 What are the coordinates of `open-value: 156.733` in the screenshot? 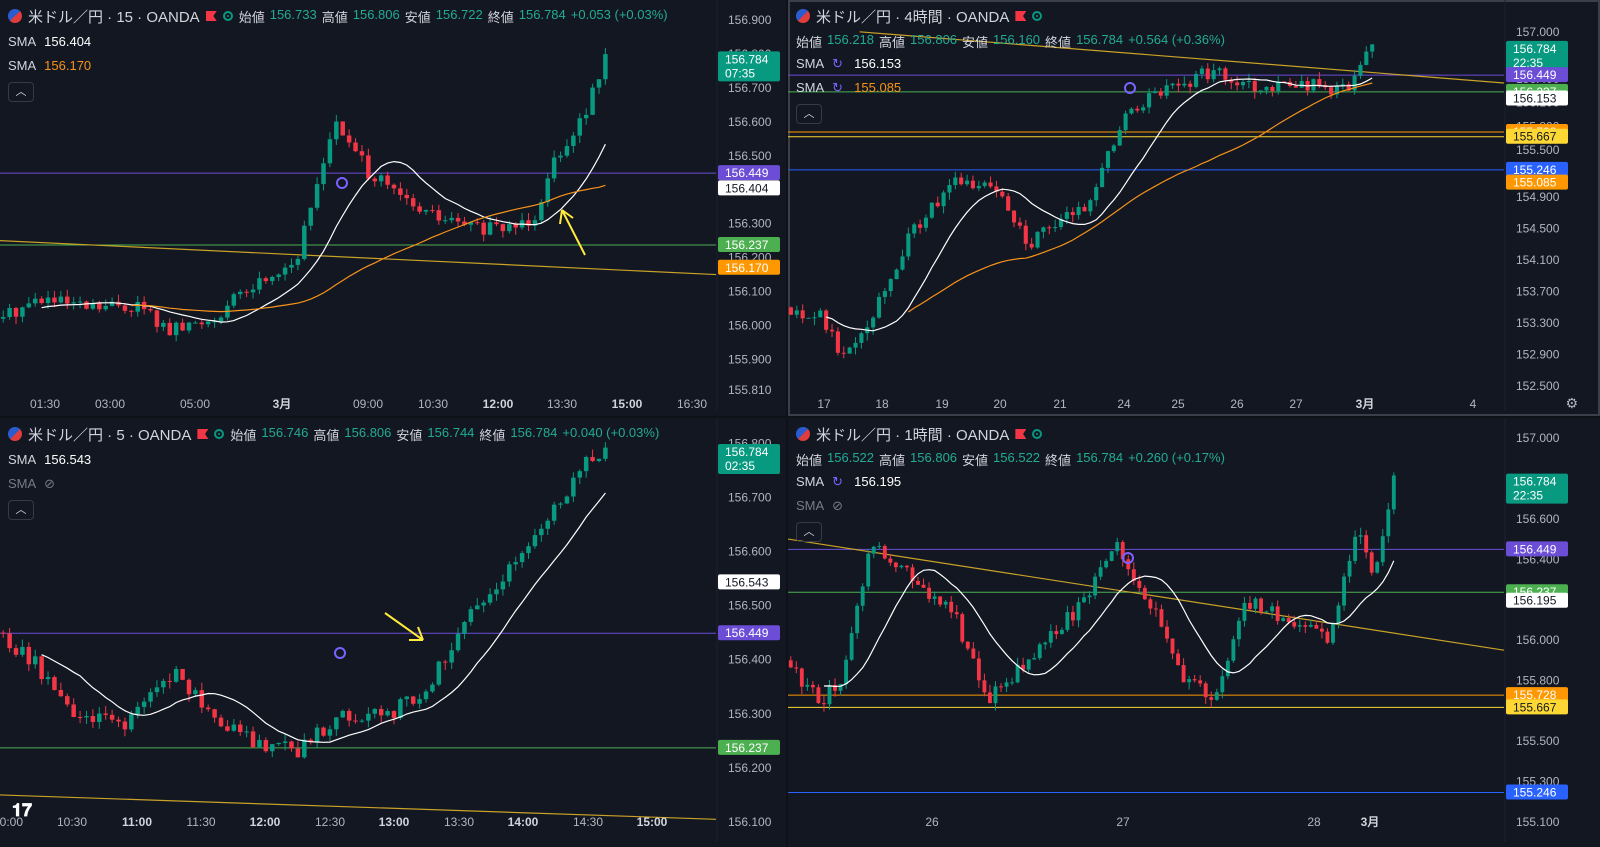 It's located at (293, 14).